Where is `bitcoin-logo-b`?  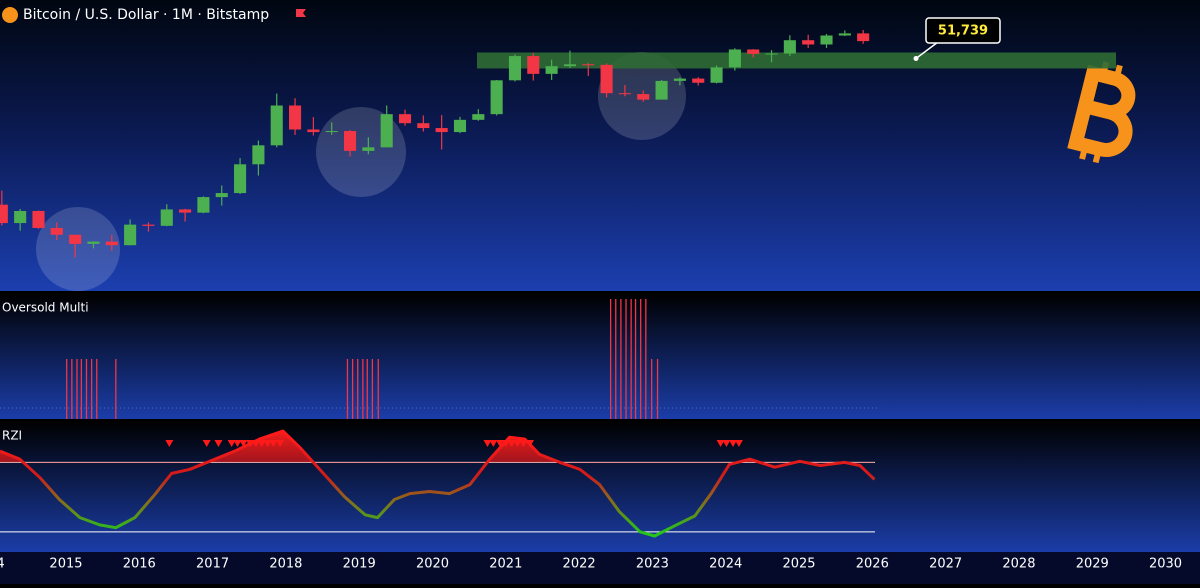 bitcoin-logo-b is located at coordinates (1101, 110).